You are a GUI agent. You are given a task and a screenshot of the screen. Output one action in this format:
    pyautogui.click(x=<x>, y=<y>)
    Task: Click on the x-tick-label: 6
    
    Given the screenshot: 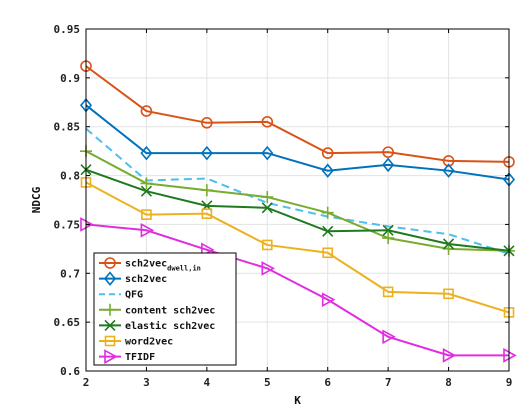 What is the action you would take?
    pyautogui.click(x=327, y=382)
    